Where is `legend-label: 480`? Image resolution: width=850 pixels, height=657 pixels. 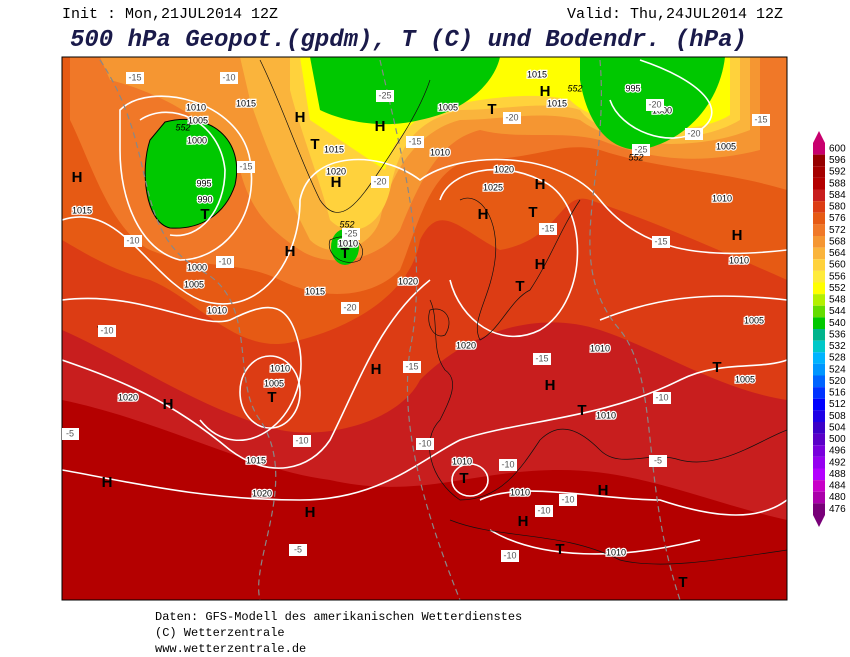
legend-label: 480 is located at coordinates (837, 497).